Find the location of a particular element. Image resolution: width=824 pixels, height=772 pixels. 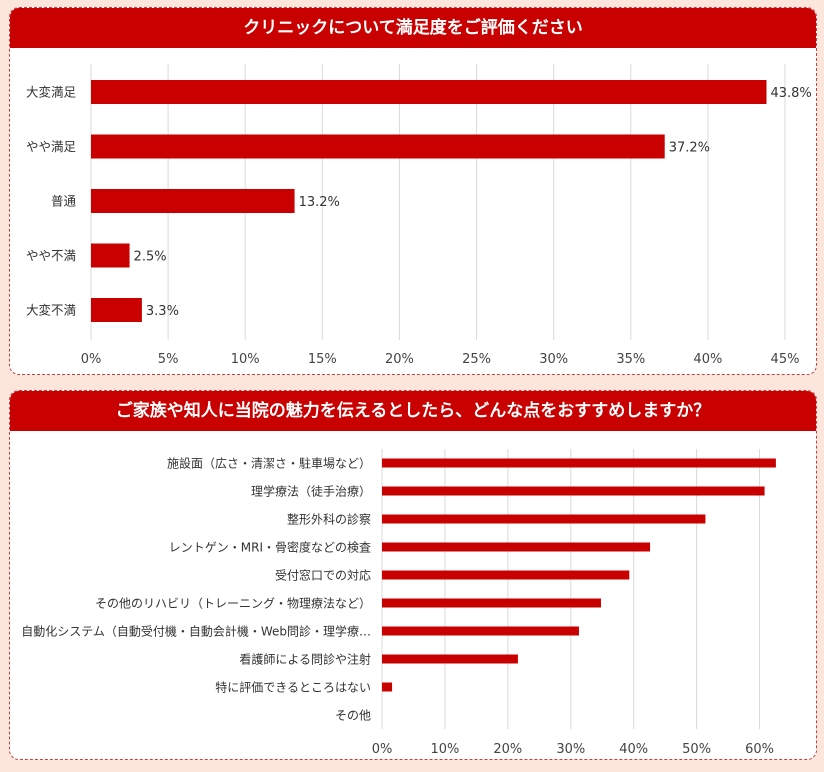

category-label: その他 is located at coordinates (353, 716).